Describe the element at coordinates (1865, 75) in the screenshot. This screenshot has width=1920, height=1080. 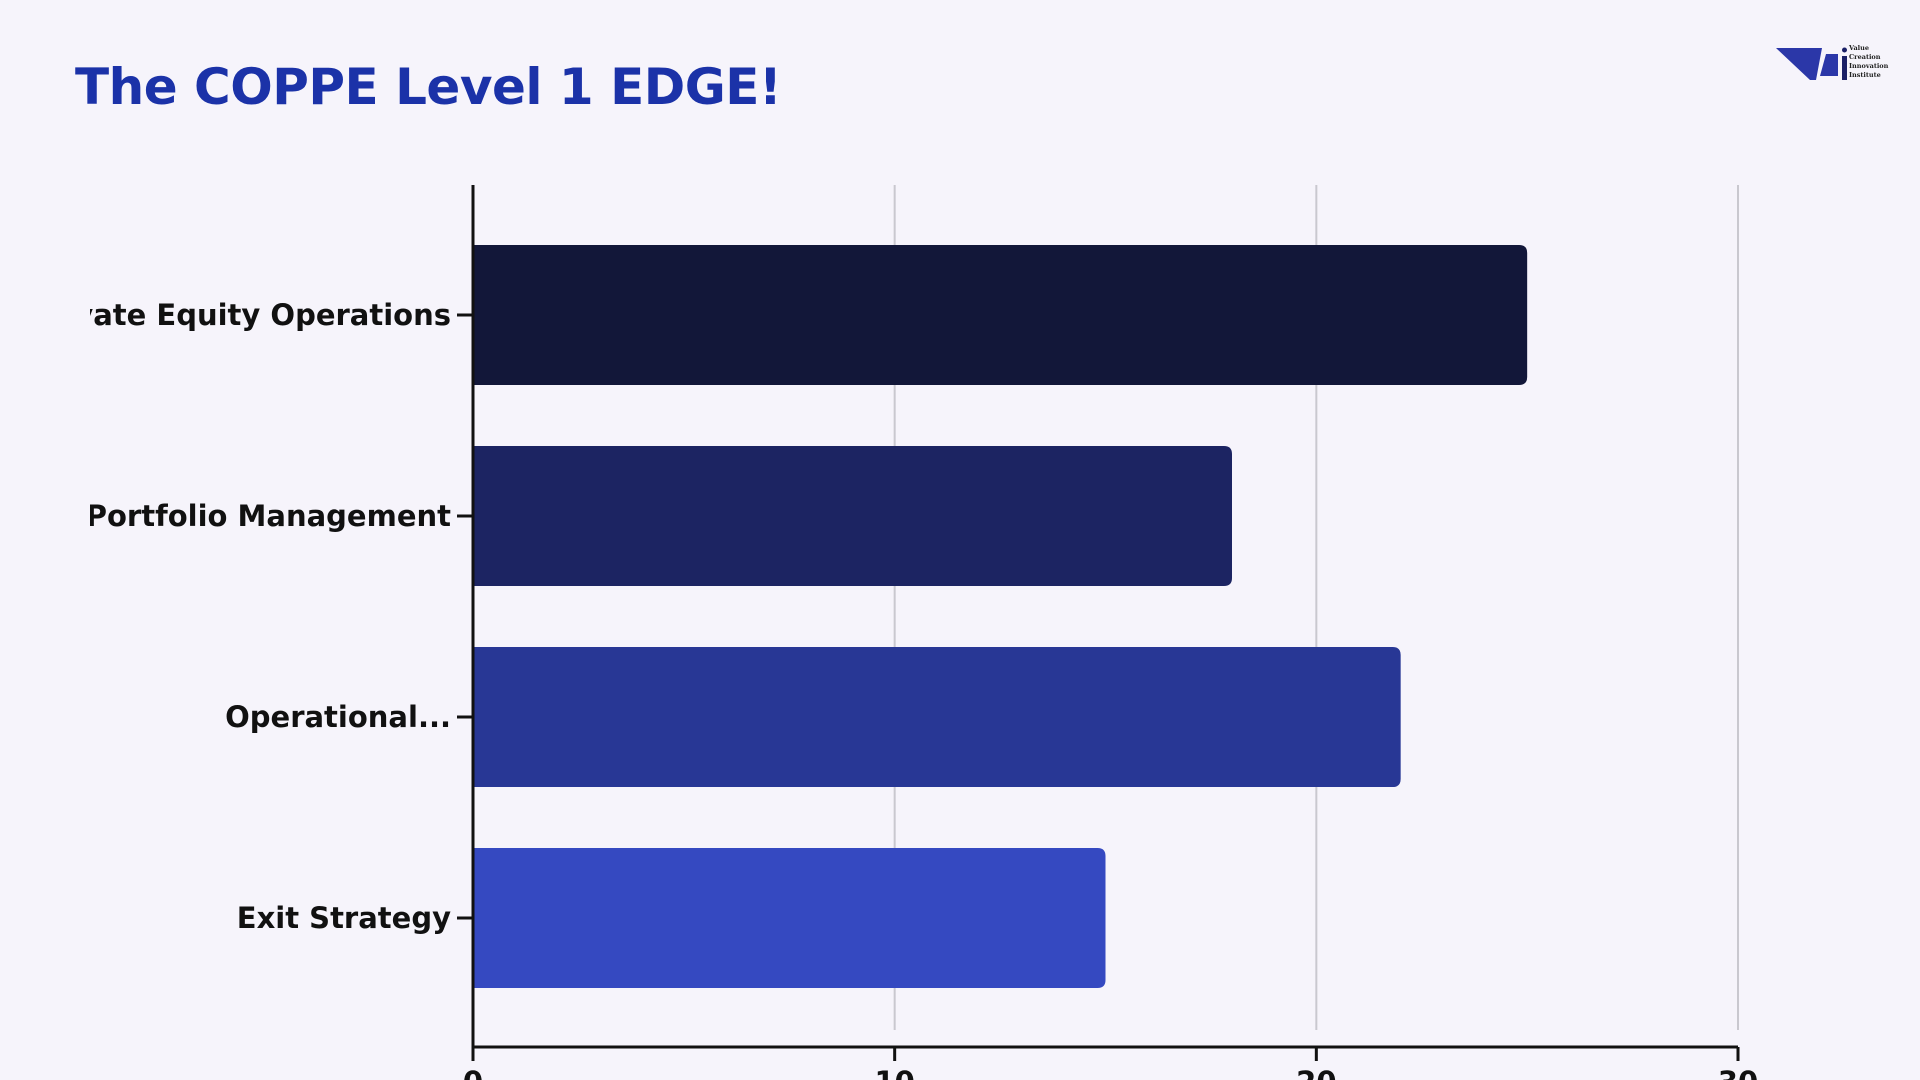
I see `logo-line: Institute` at that location.